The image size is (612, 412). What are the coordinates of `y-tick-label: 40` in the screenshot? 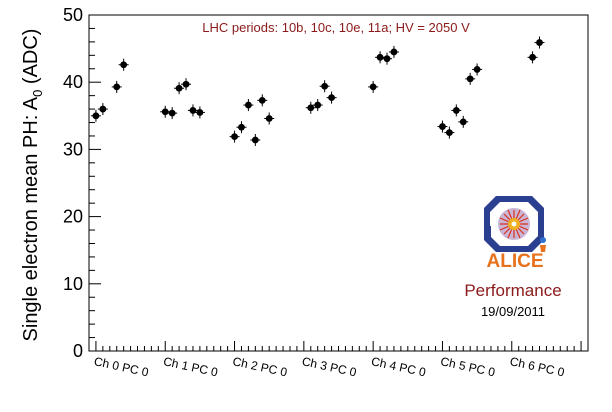 It's located at (73, 82).